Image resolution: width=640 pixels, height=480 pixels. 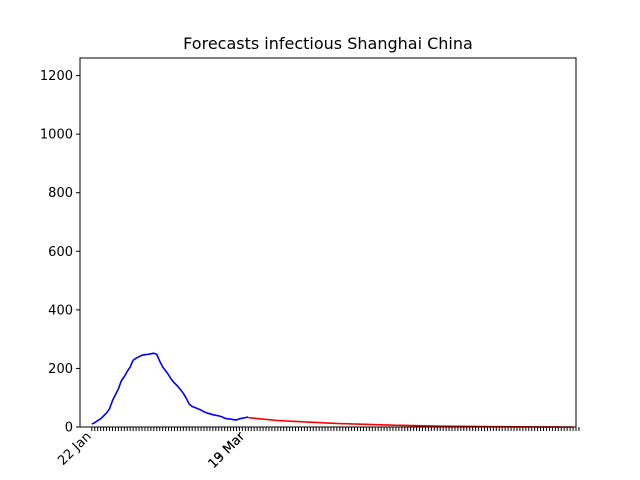 I want to click on plot-series, so click(x=332, y=390).